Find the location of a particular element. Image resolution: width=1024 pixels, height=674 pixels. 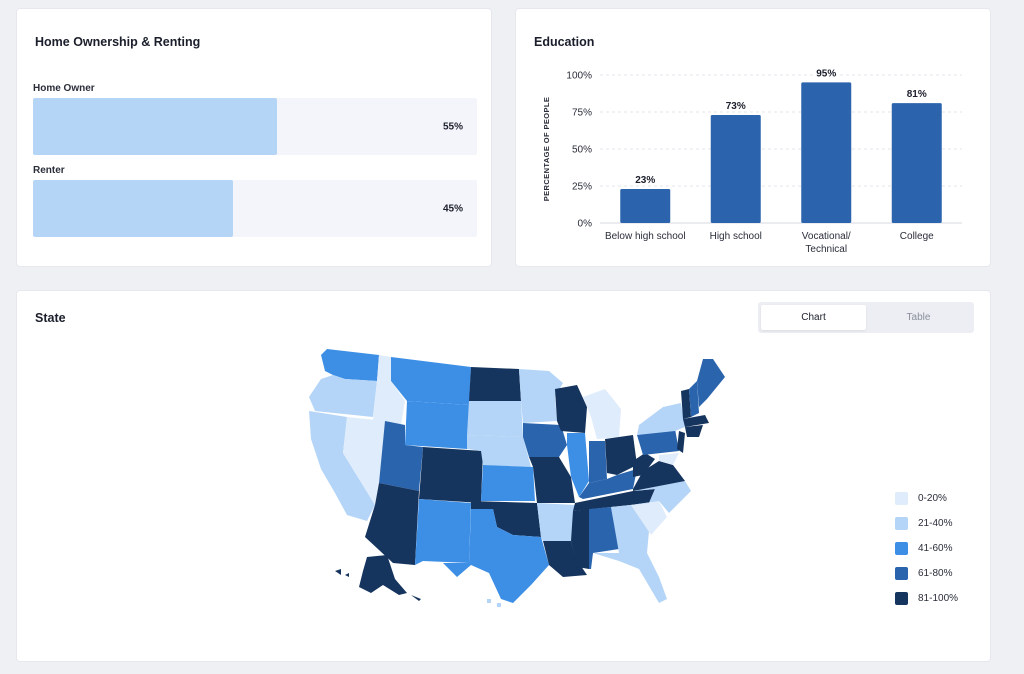

state-in is located at coordinates (598, 462).